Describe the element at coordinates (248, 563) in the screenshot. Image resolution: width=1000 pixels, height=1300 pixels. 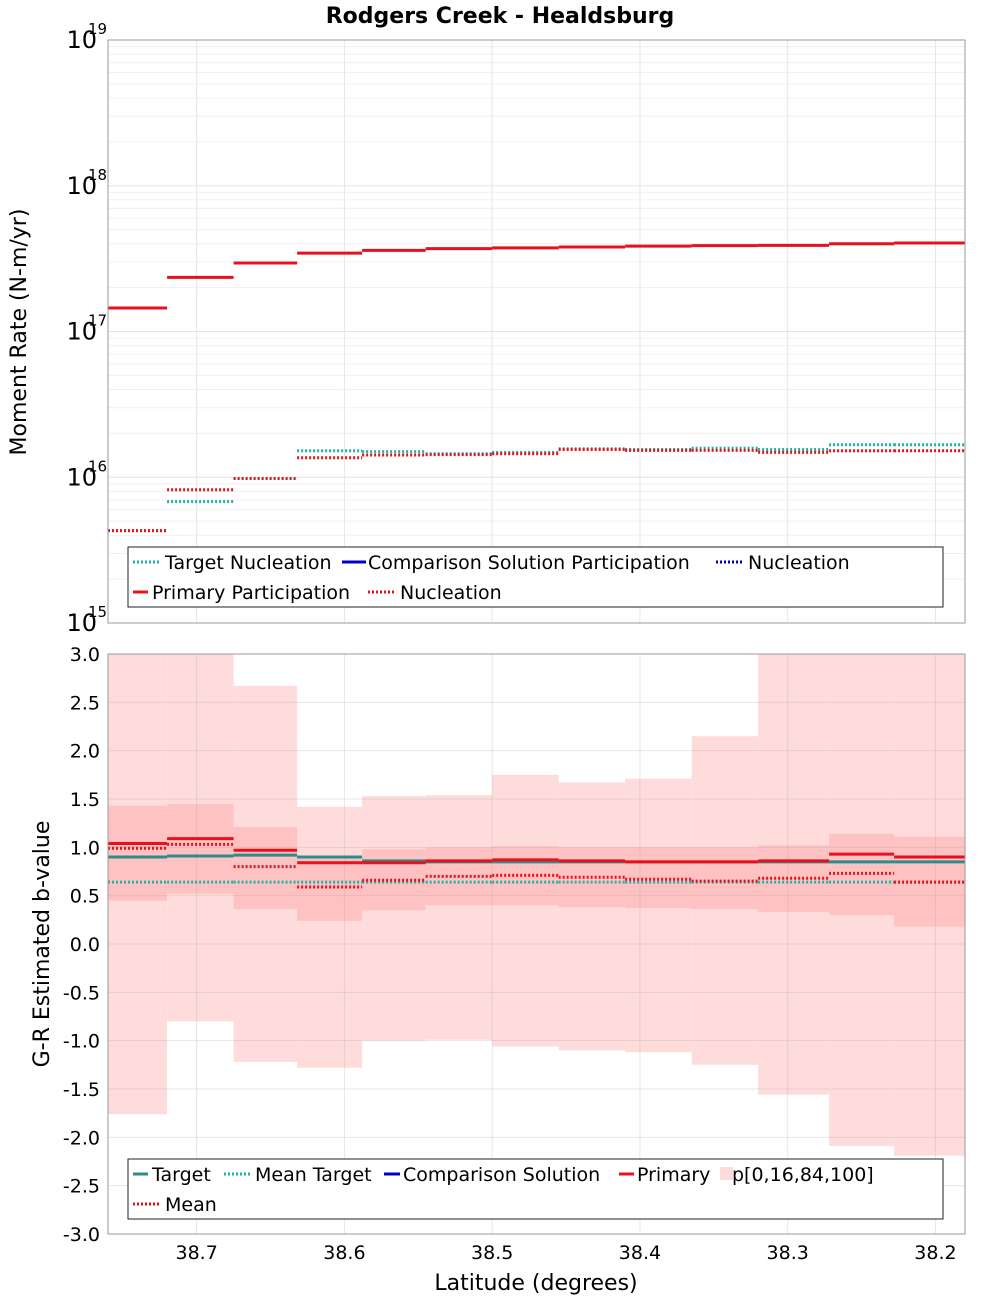
I see `legend-label-target-nucleation: Target Nucleation` at that location.